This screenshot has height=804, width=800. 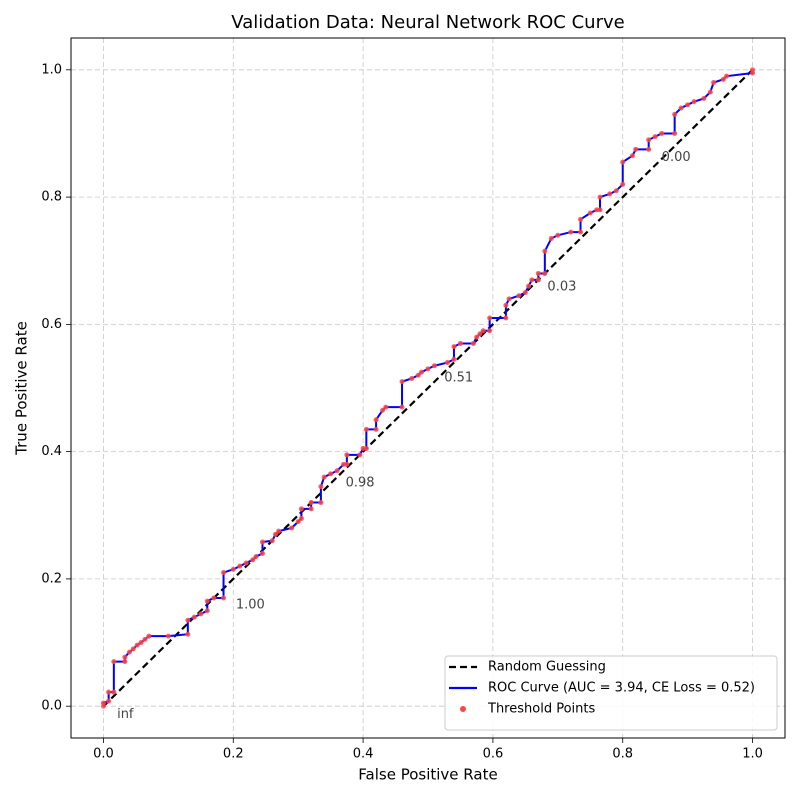 What do you see at coordinates (463, 709) in the screenshot?
I see `legend-marker` at bounding box center [463, 709].